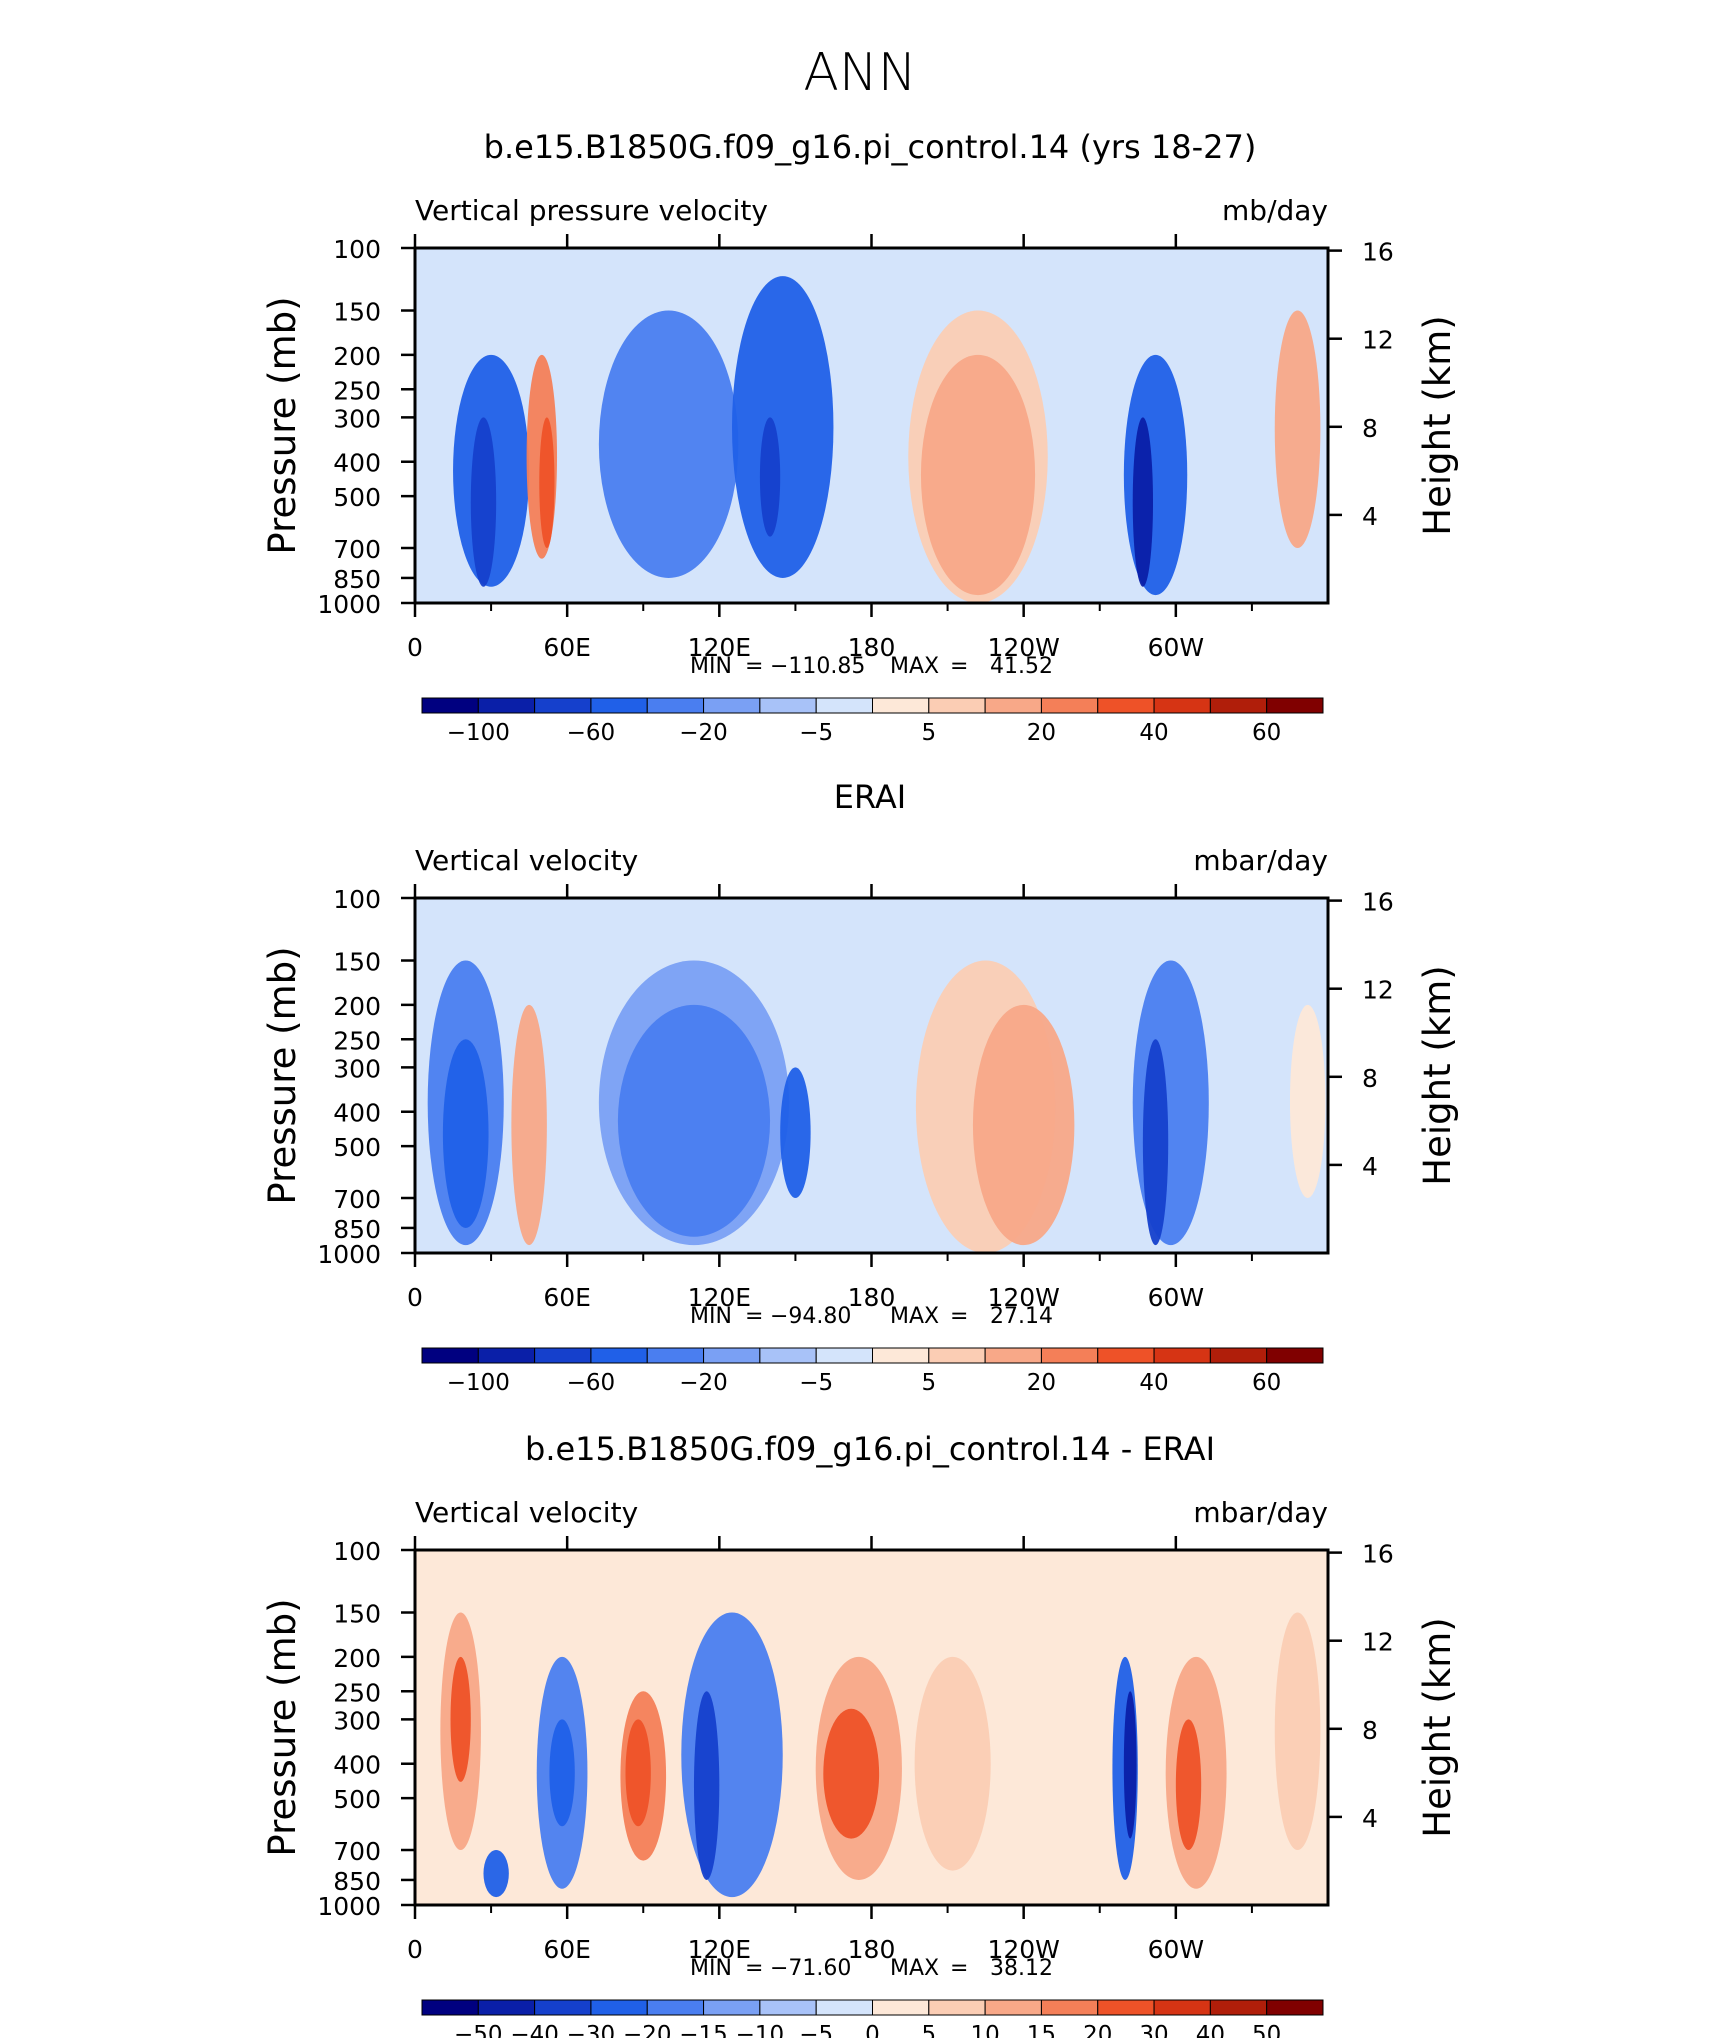 Image resolution: width=1710 pixels, height=2038 pixels. What do you see at coordinates (871, 425) in the screenshot?
I see `shading-field` at bounding box center [871, 425].